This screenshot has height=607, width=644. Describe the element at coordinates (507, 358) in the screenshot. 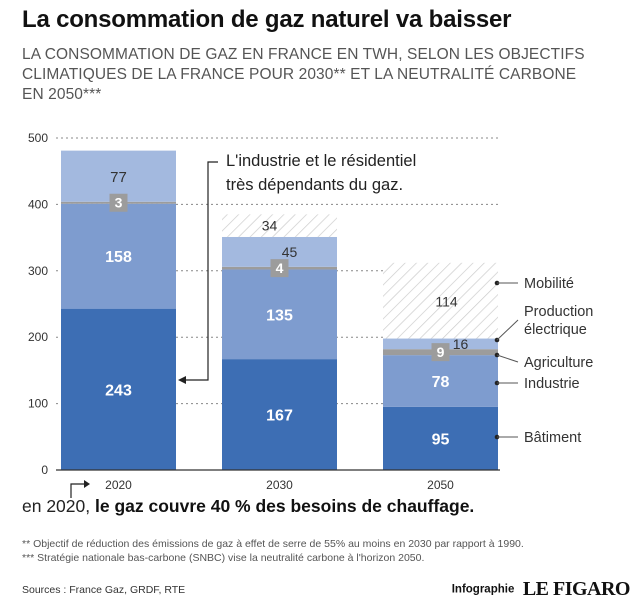

I see `legend-connector-agriculture` at that location.